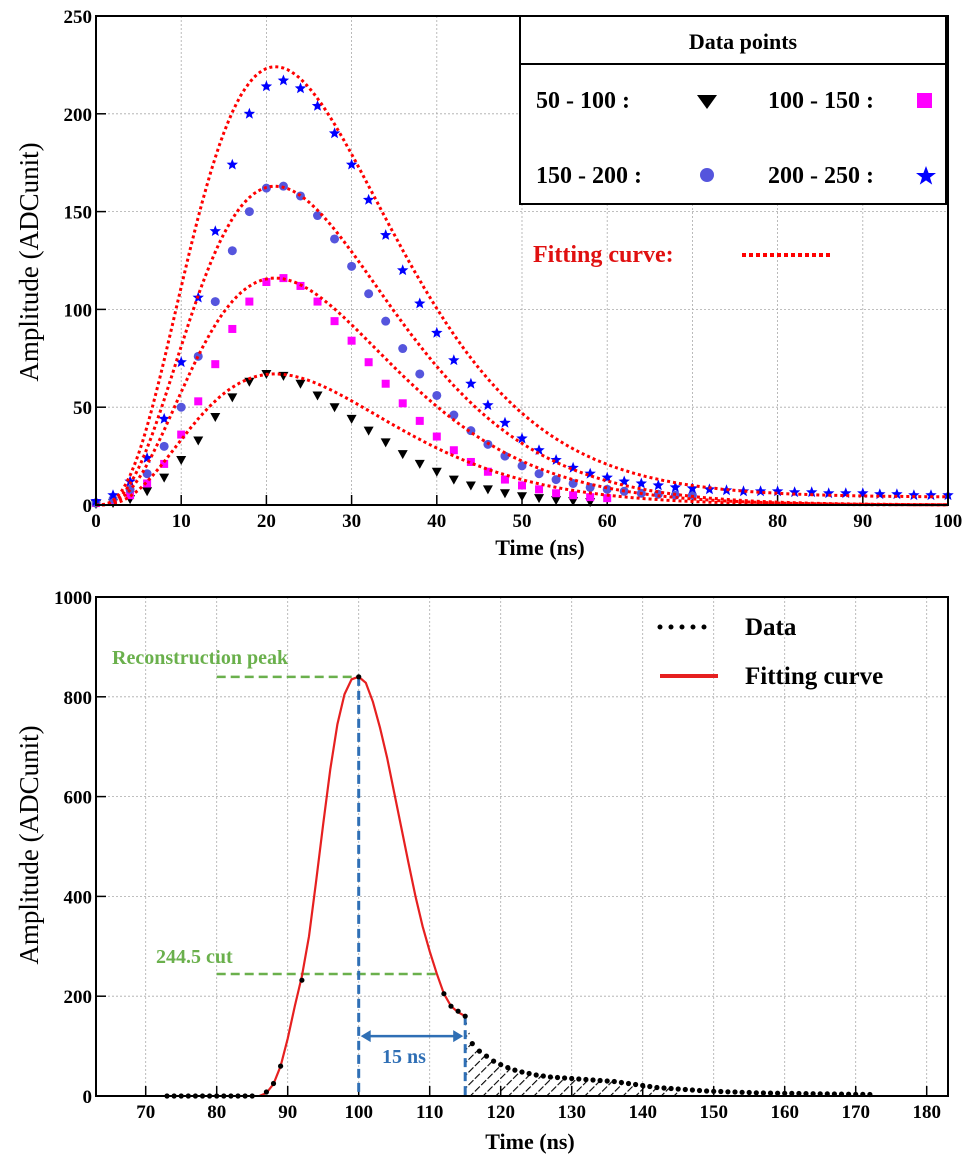 Image resolution: width=974 pixels, height=1166 pixels. Describe the element at coordinates (924, 100) in the screenshot. I see `square-icon` at that location.